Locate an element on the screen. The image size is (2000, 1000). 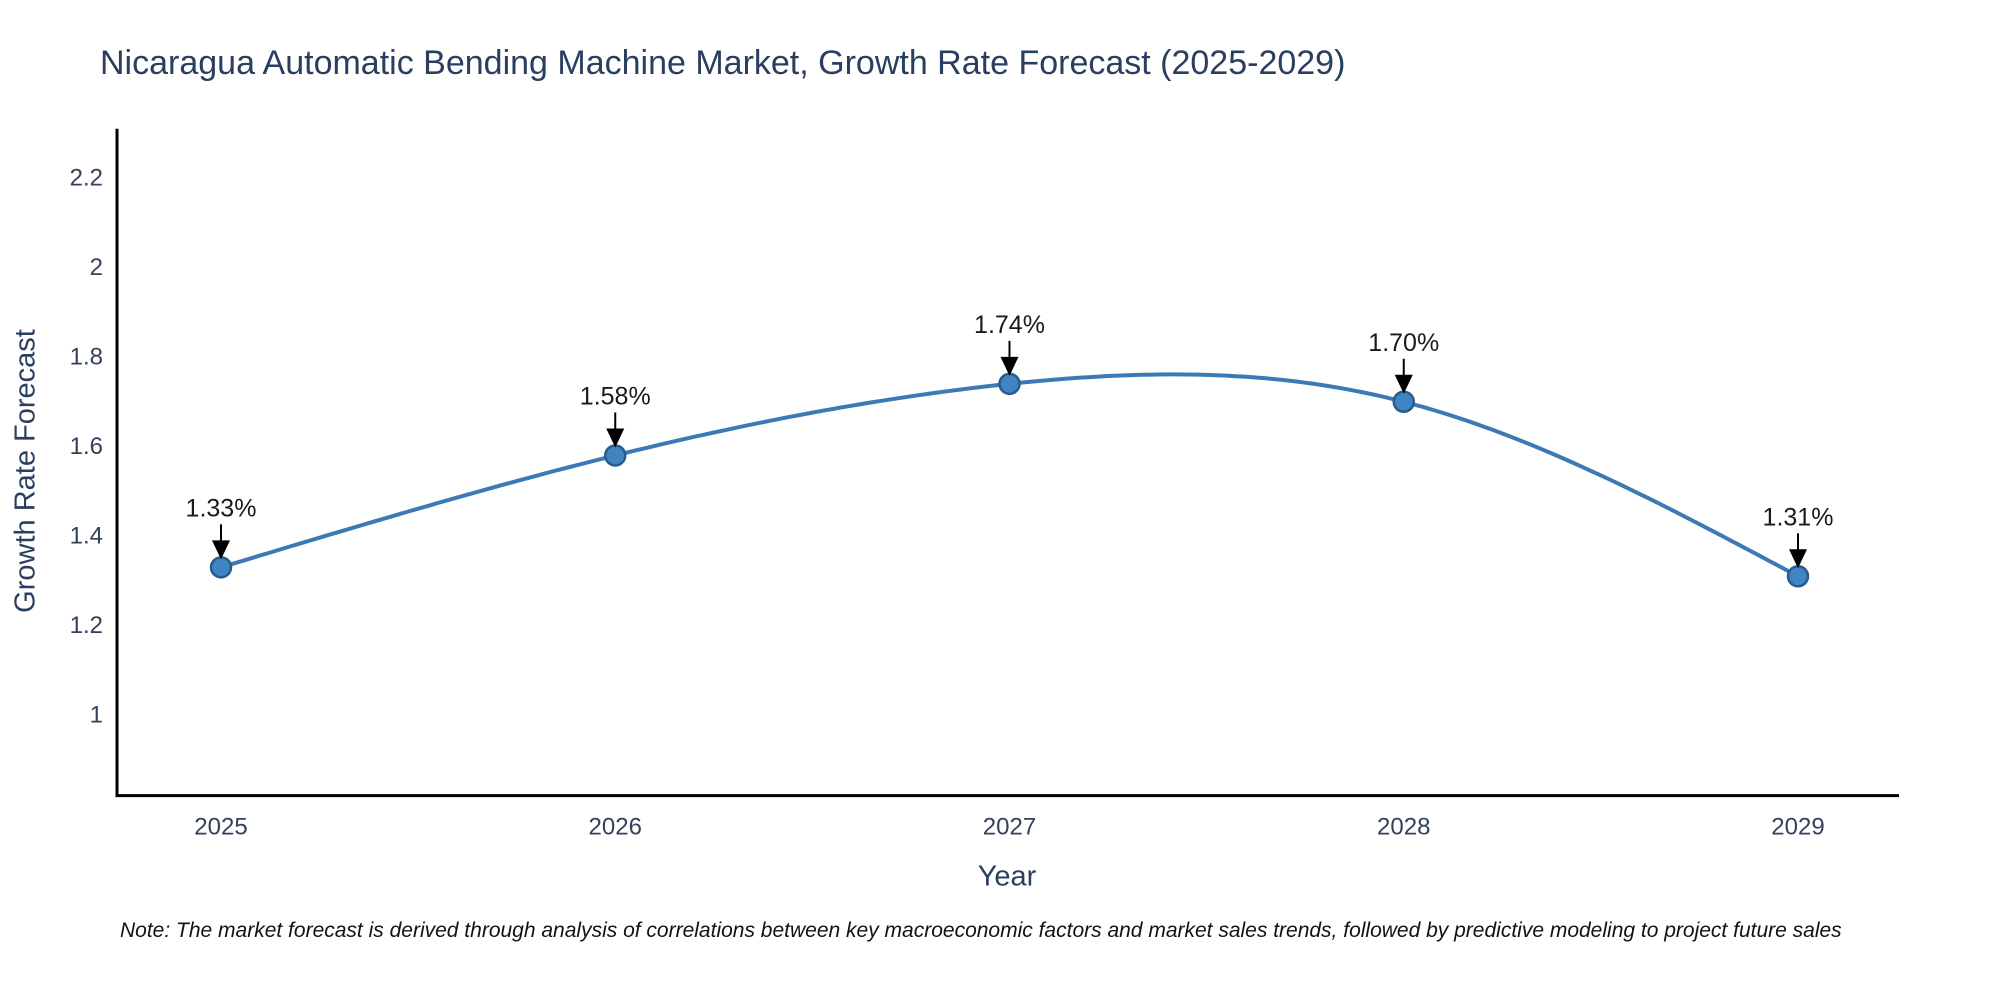
y-tick-label: 1.6 is located at coordinates (86, 446).